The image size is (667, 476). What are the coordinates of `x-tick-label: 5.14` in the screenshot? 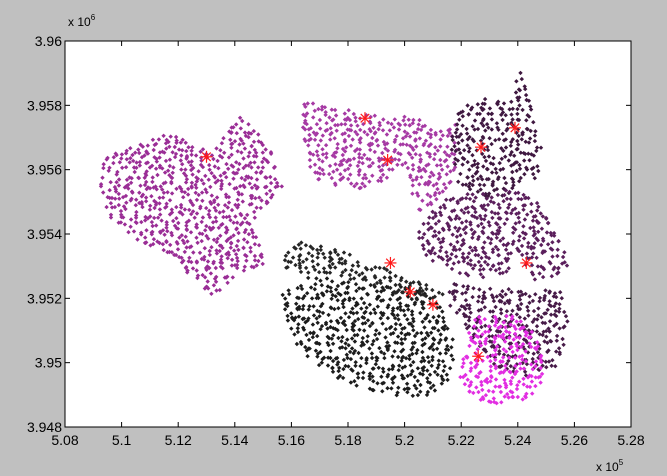 It's located at (234, 440).